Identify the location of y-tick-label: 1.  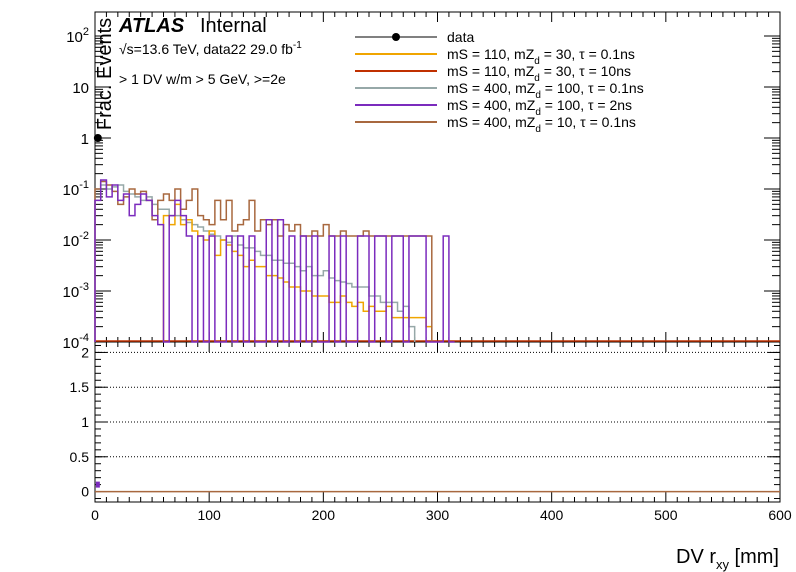
(85, 139).